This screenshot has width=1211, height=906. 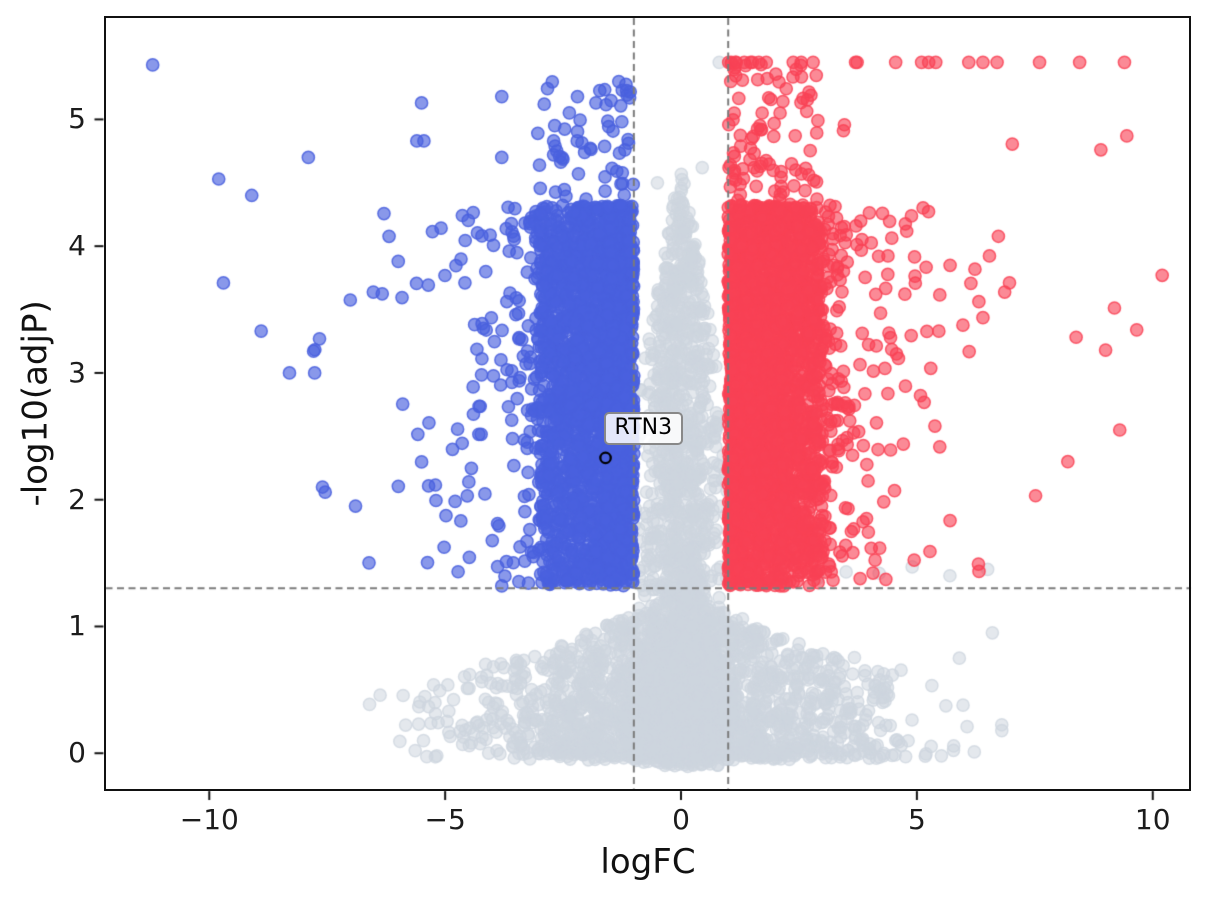 What do you see at coordinates (77, 119) in the screenshot?
I see `y-tick-label: 5` at bounding box center [77, 119].